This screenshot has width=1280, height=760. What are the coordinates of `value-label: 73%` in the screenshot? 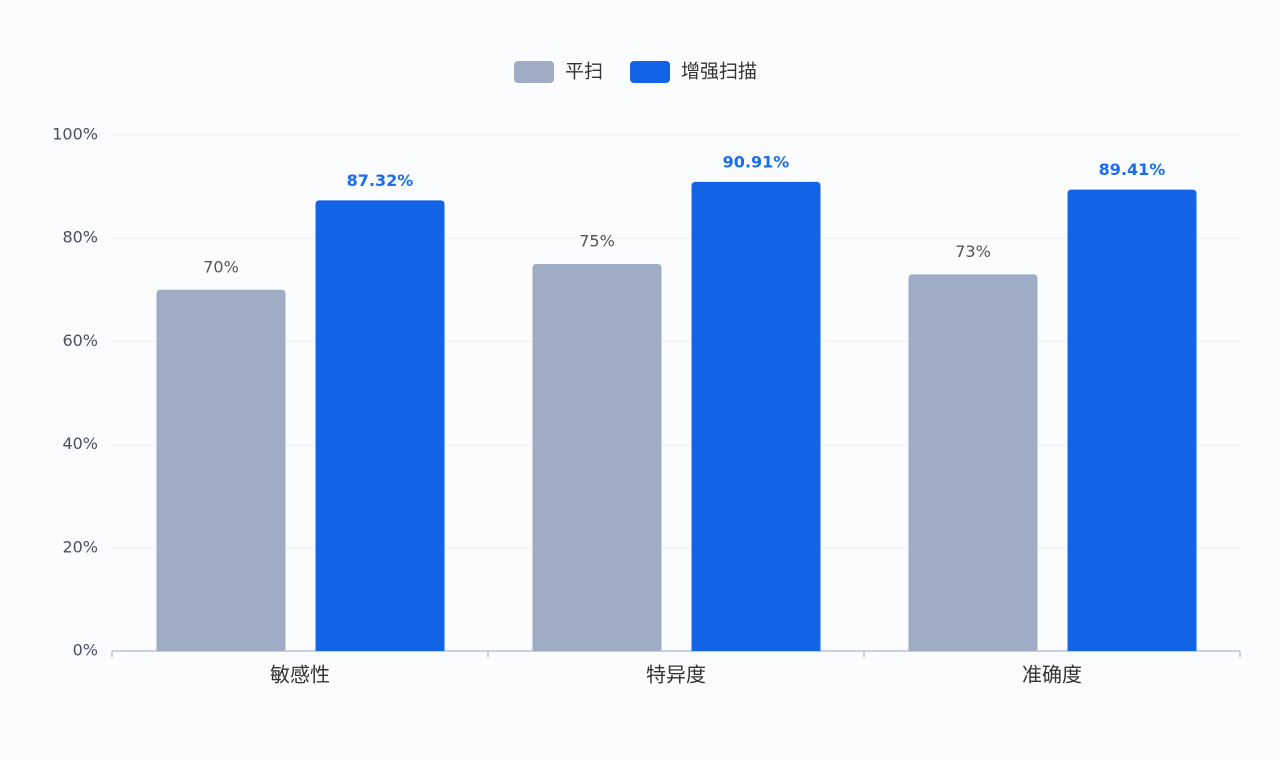 It's located at (973, 251).